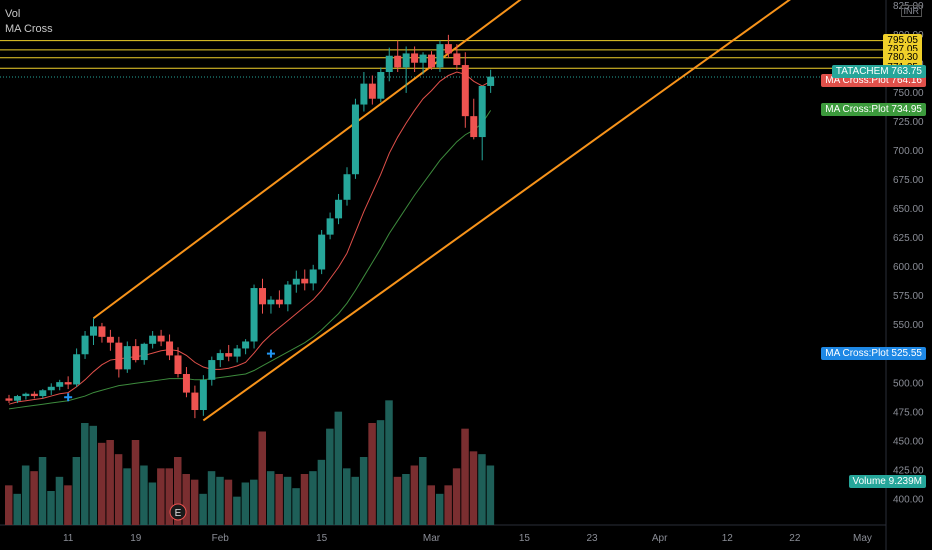 This screenshot has width=932, height=550. I want to click on legend-ma-cross: MA Cross, so click(29, 29).